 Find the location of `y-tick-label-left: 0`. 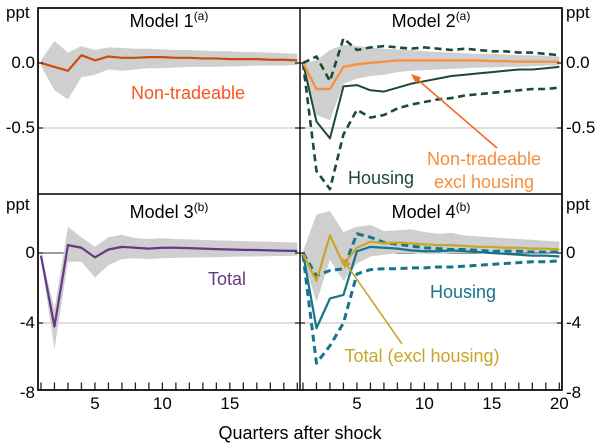

y-tick-label-left: 0 is located at coordinates (30, 252).